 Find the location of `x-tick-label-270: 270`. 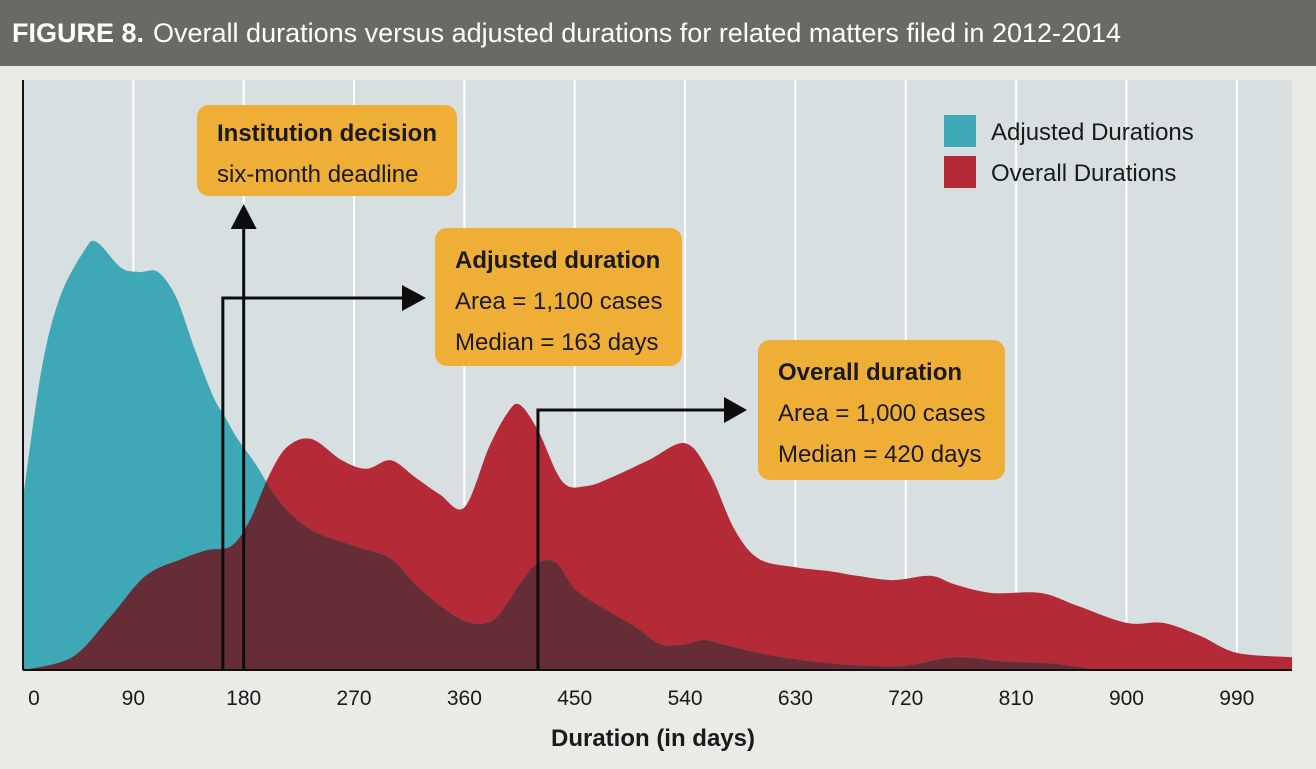

x-tick-label-270: 270 is located at coordinates (354, 698).